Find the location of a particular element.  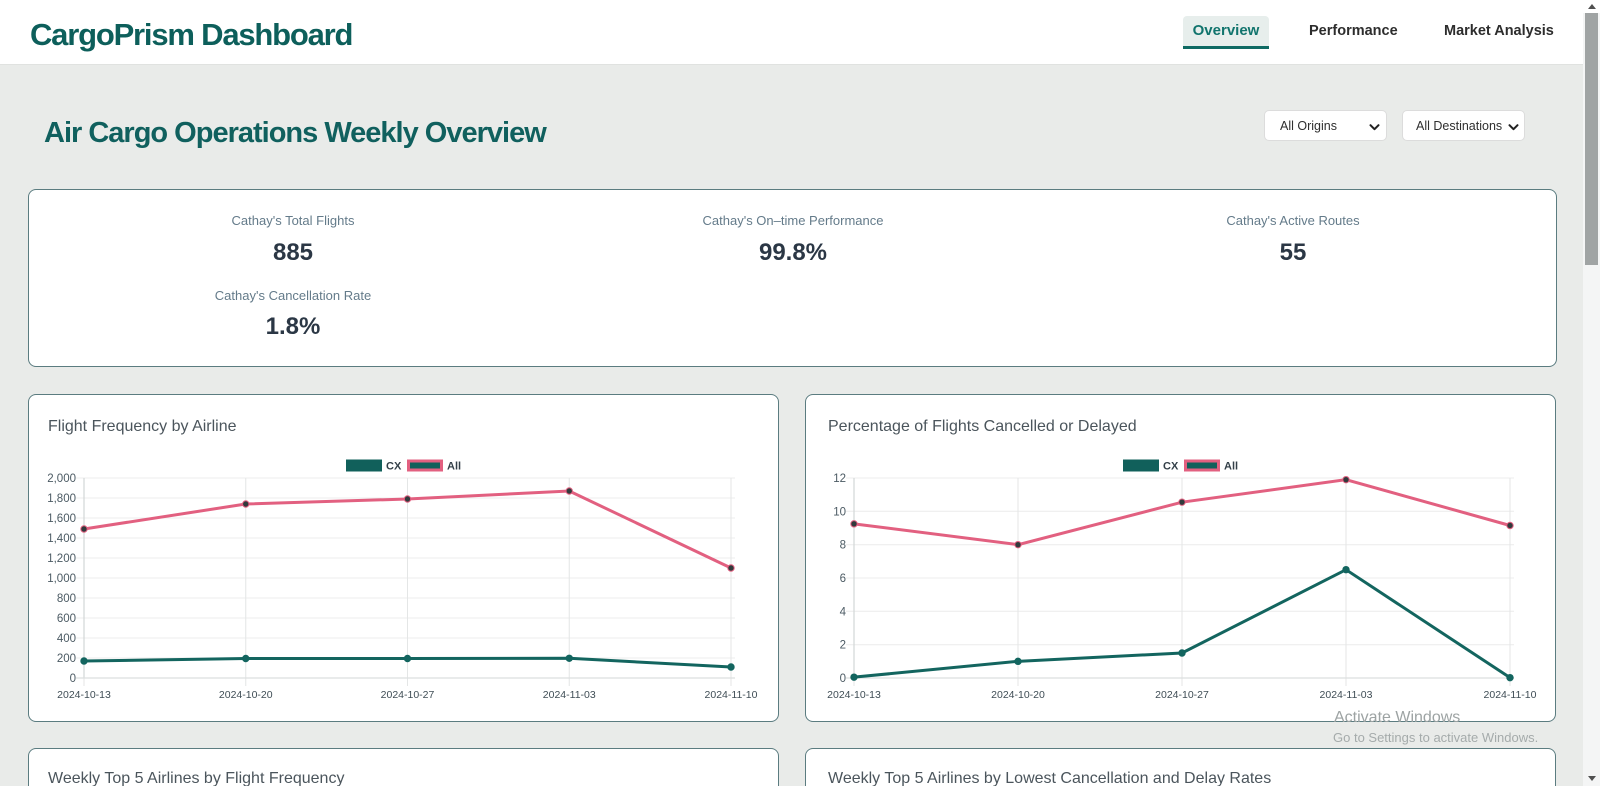

svg-text: 200 is located at coordinates (66, 659).